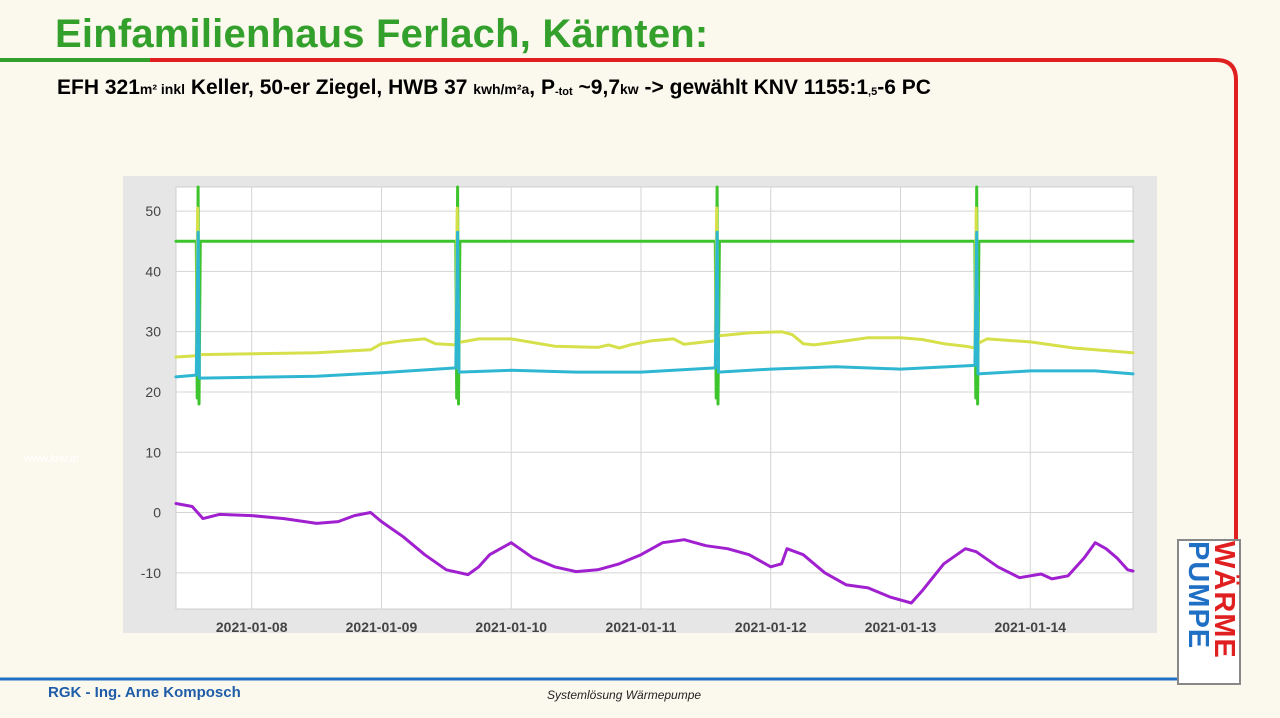  I want to click on y-tick-label: -10, so click(151, 573).